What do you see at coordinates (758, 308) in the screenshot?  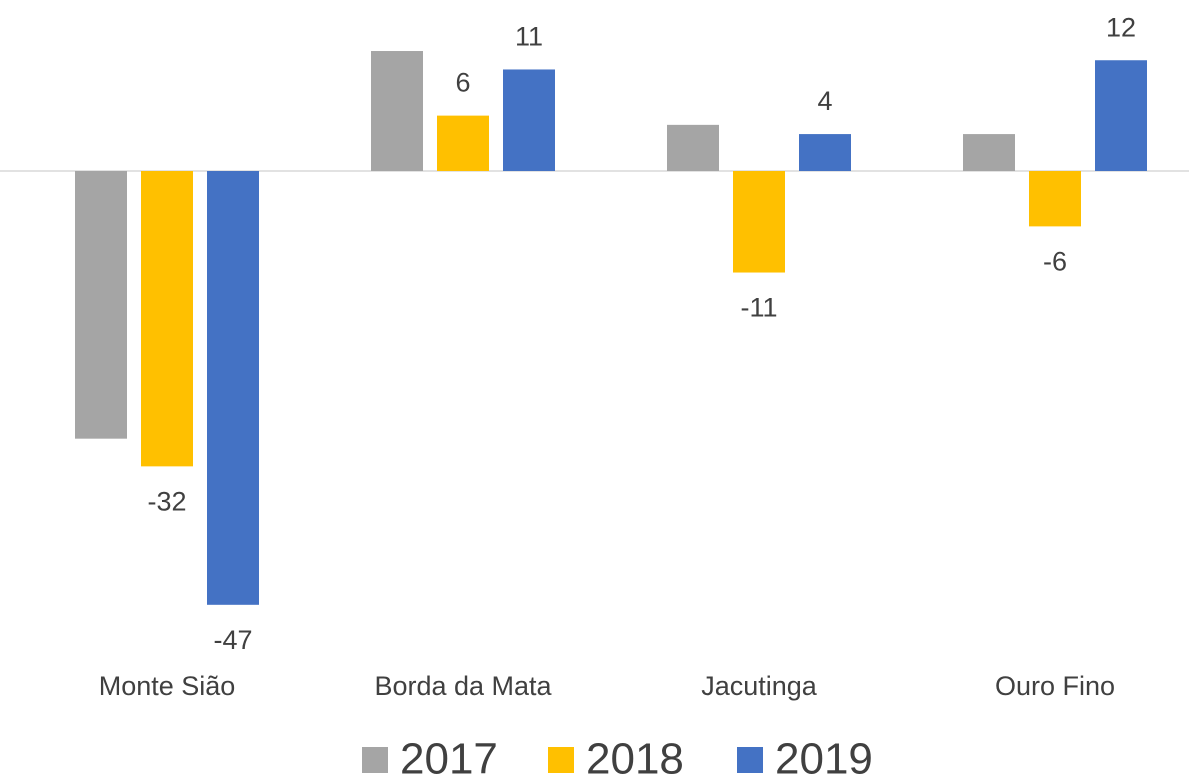 I see `data-label: -11` at bounding box center [758, 308].